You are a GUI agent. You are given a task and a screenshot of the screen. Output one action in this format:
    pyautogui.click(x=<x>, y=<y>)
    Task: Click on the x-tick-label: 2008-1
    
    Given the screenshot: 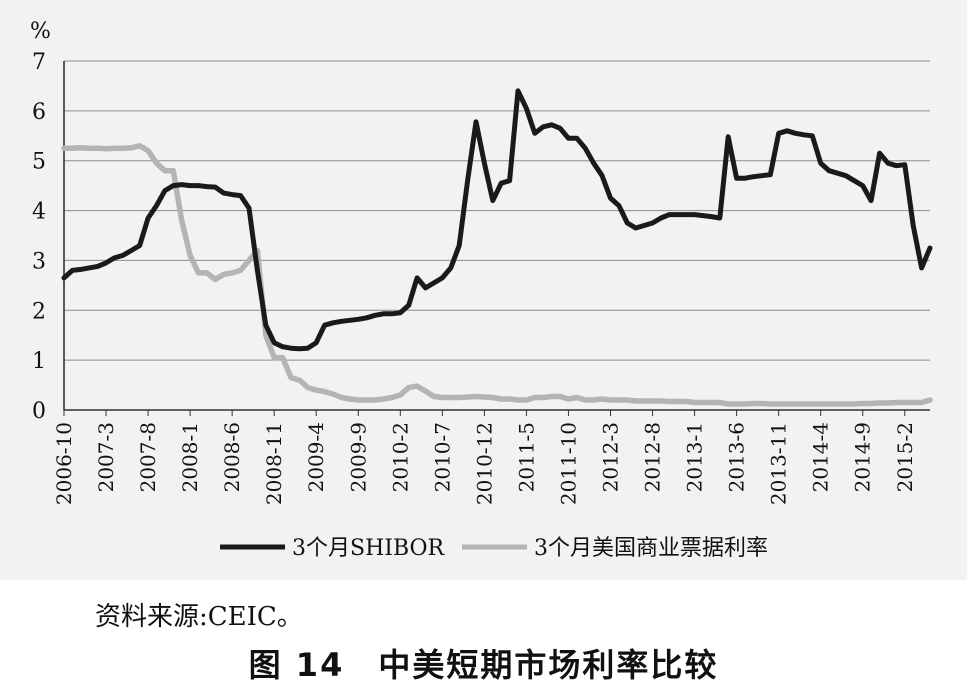 What is the action you would take?
    pyautogui.click(x=190, y=457)
    